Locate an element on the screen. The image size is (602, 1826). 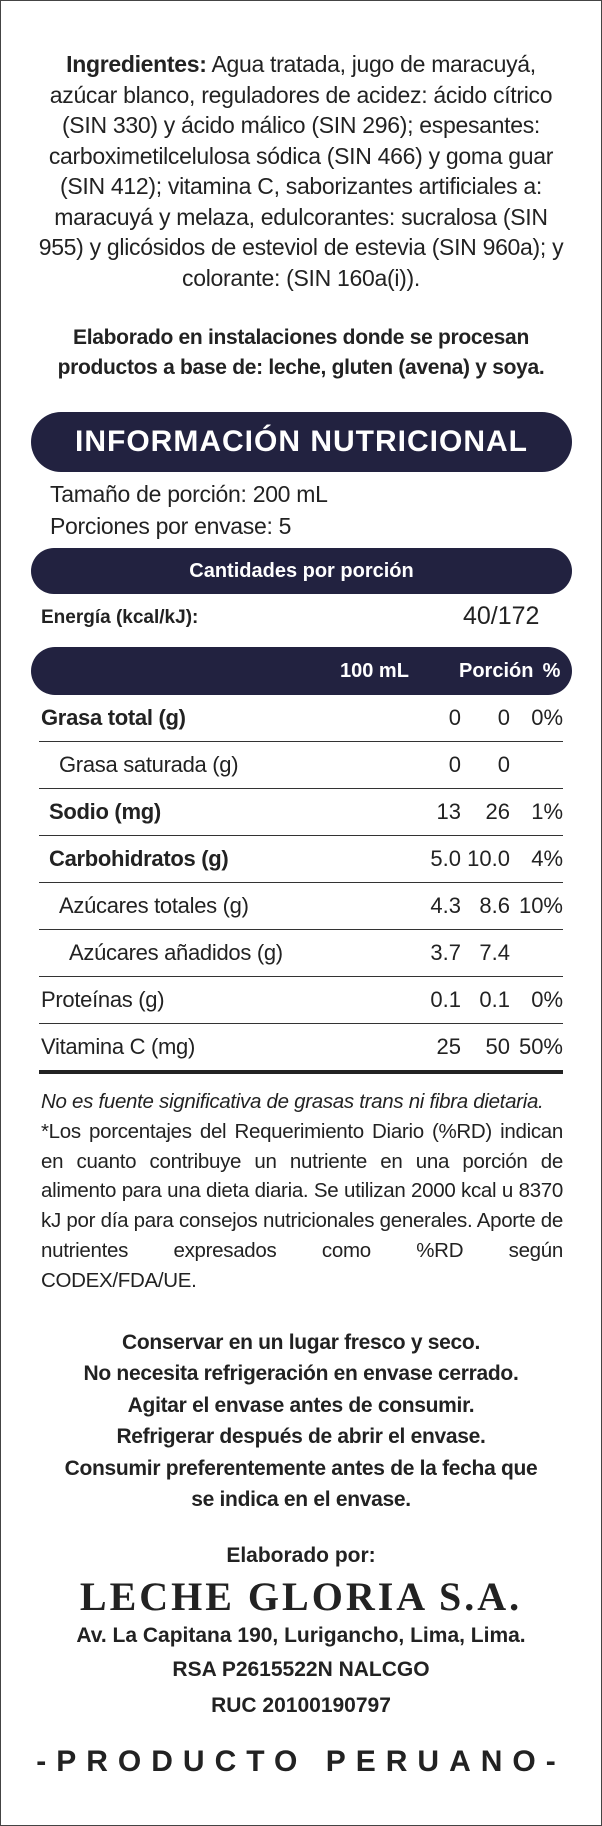
value-per-100: 0.1 is located at coordinates (445, 999).